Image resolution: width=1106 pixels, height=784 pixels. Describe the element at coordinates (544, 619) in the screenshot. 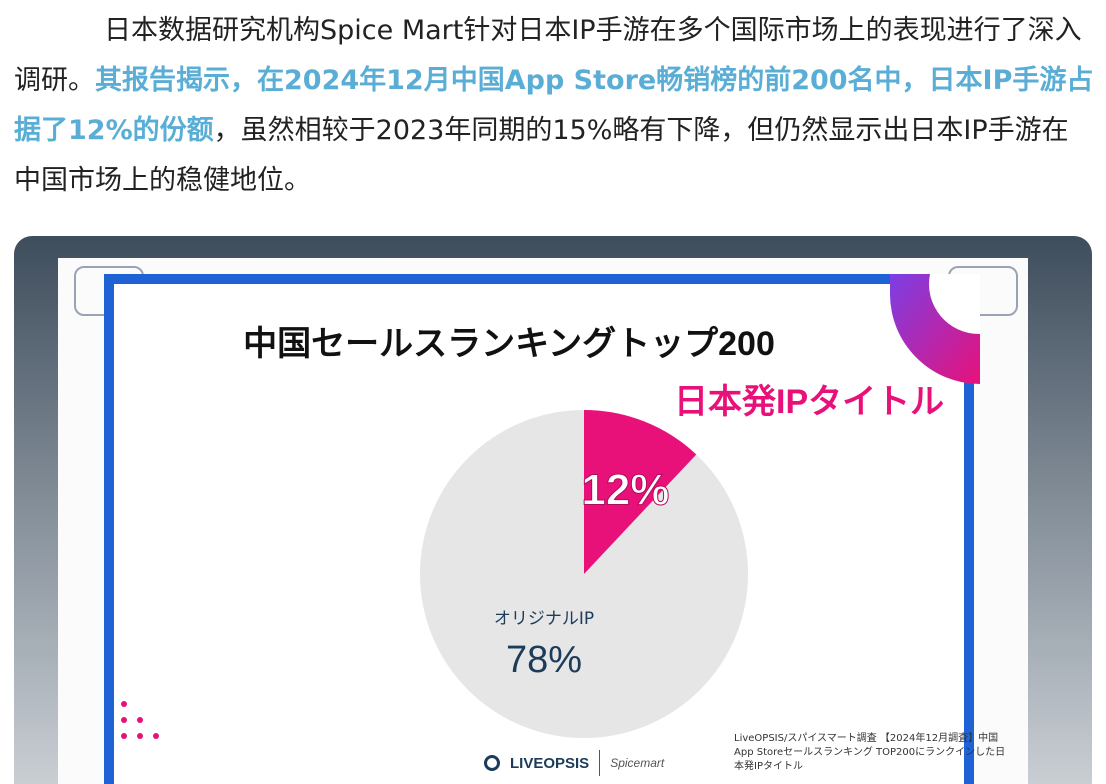

I see `pie-name-original-ip: オリジナルIP` at that location.